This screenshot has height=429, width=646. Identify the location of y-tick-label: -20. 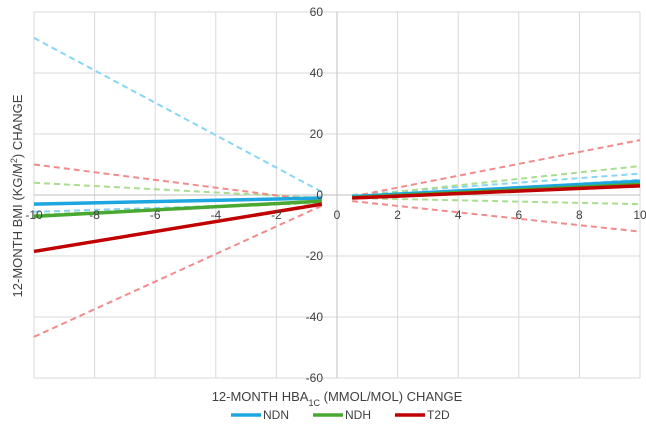
(315, 256).